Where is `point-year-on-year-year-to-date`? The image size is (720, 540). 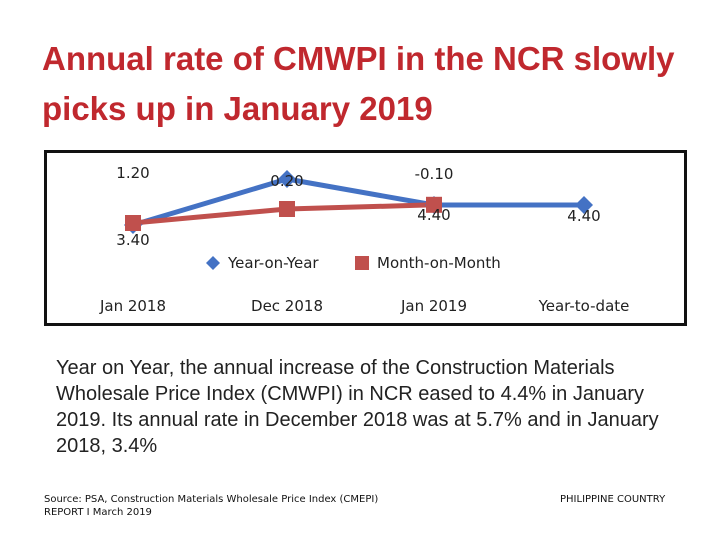 point-year-on-year-year-to-date is located at coordinates (584, 205).